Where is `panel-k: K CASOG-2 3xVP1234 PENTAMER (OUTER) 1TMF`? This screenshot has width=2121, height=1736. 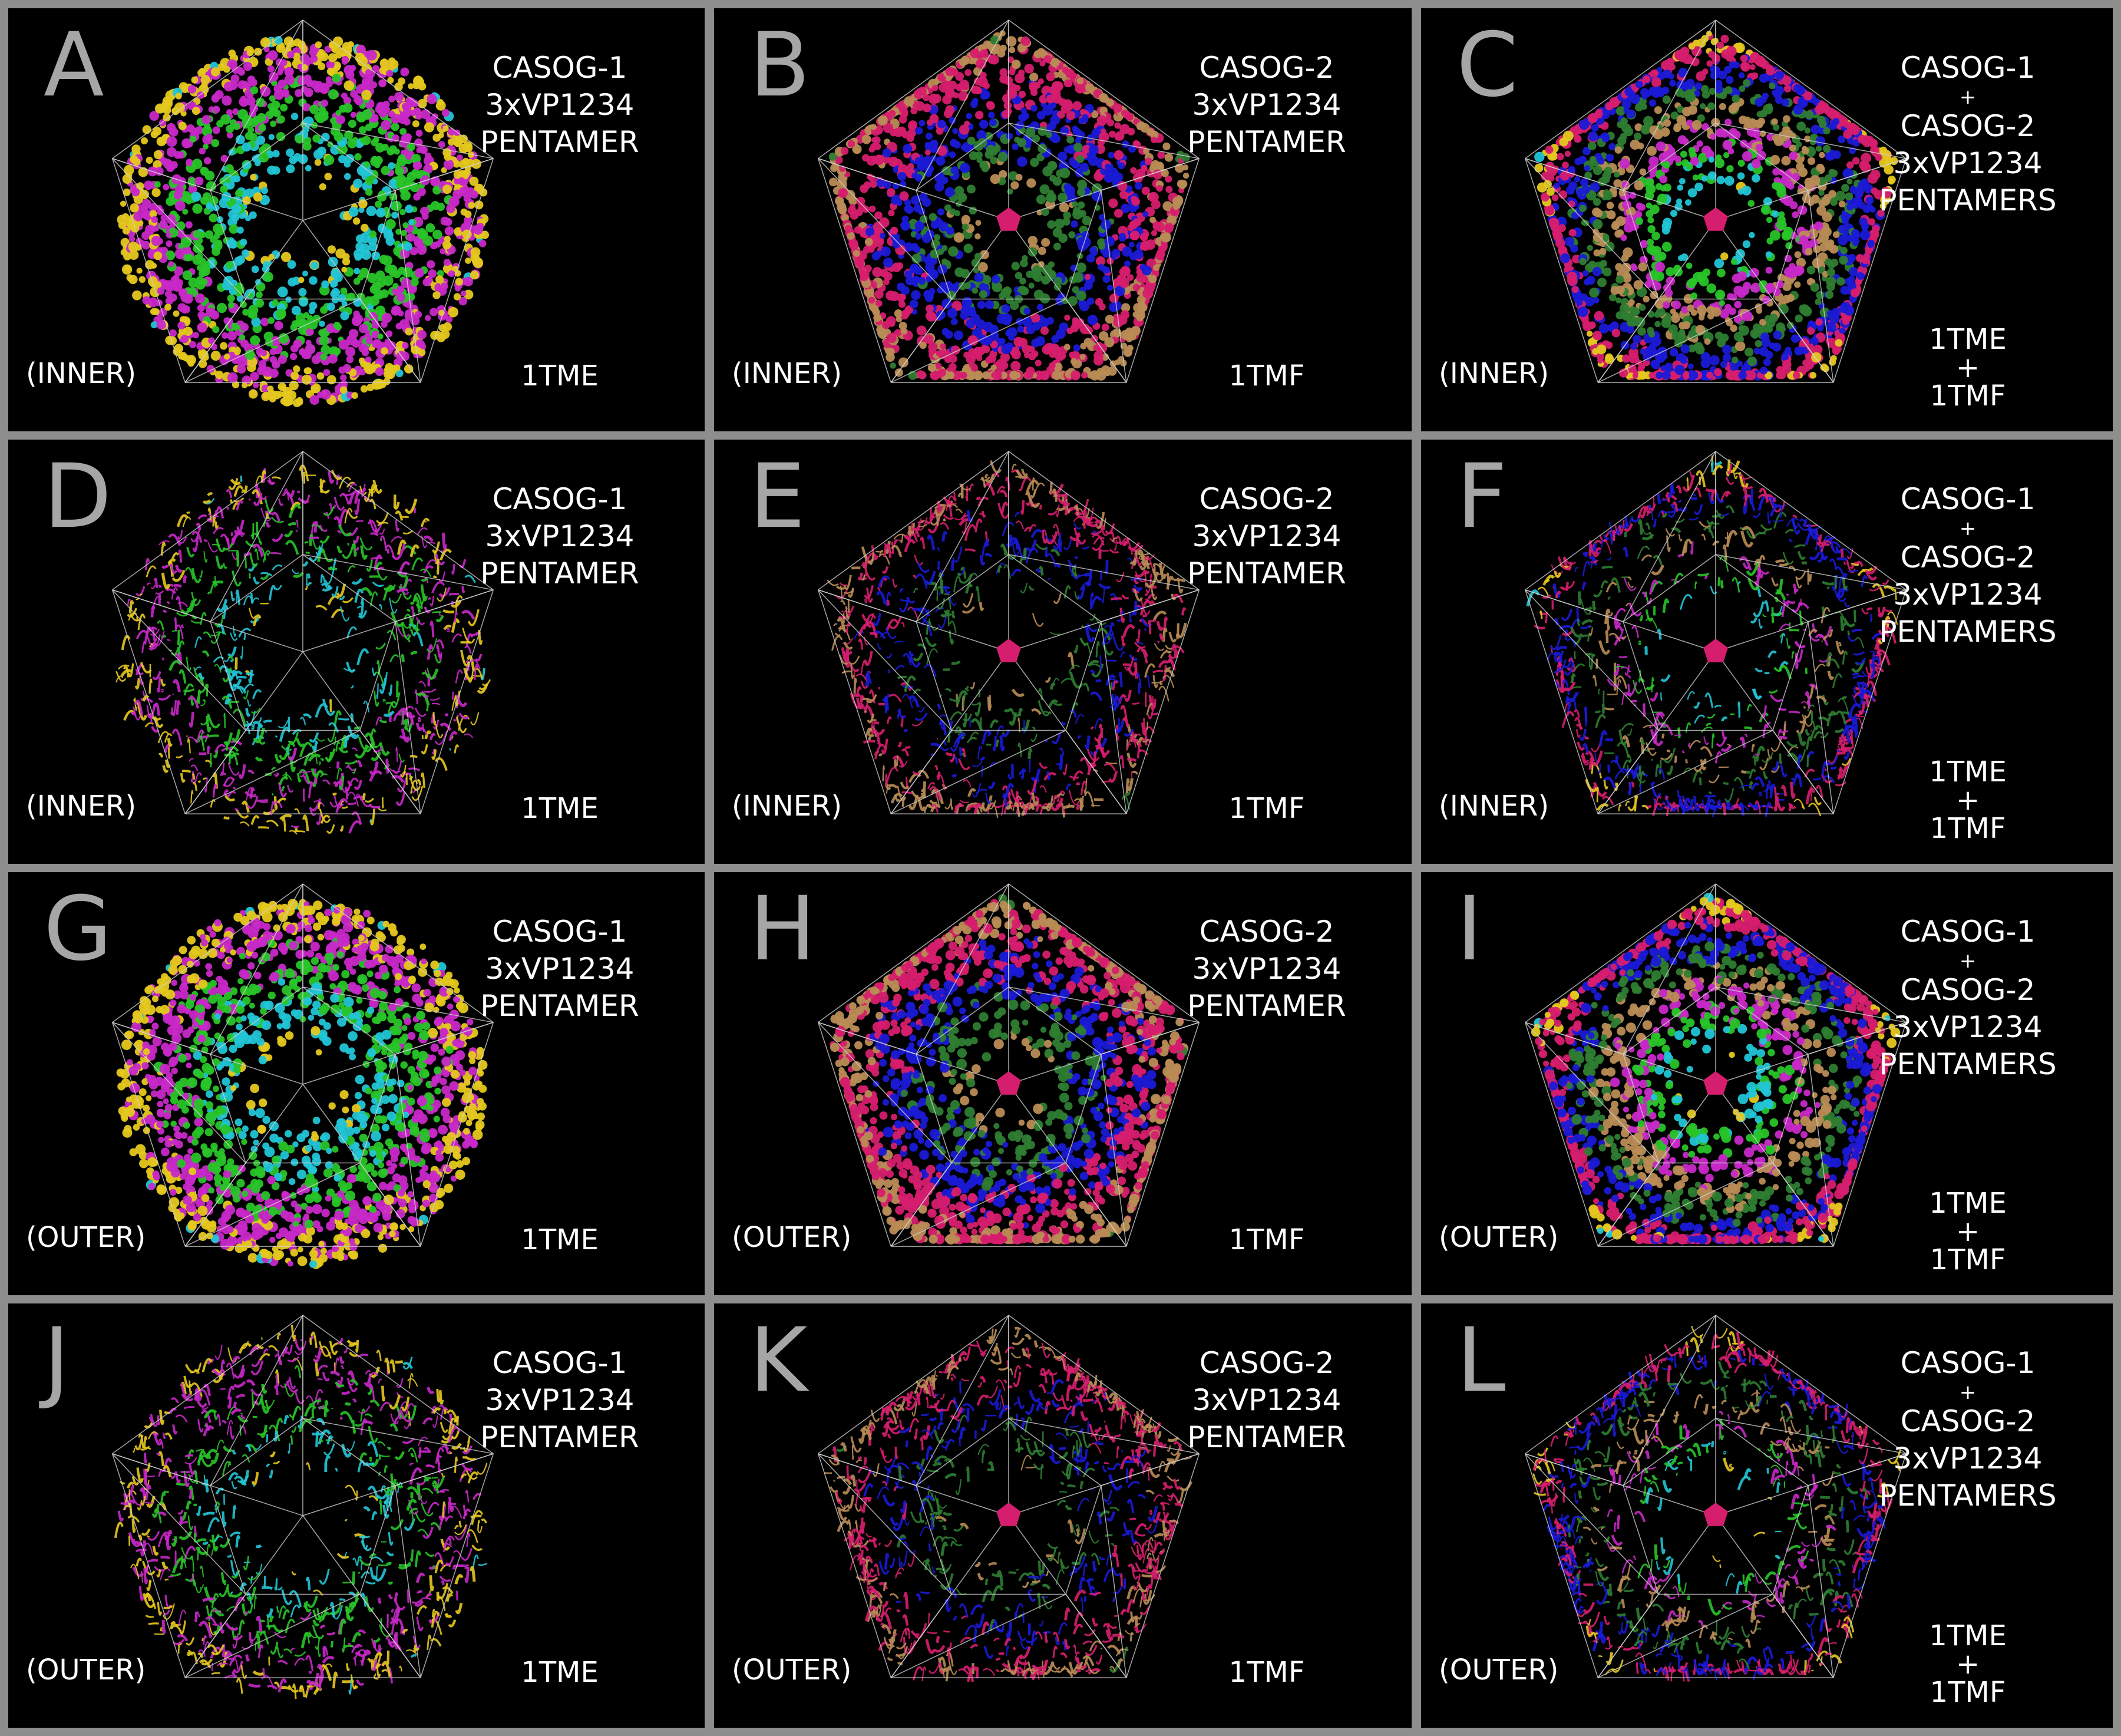 panel-k: K CASOG-2 3xVP1234 PENTAMER (OUTER) 1TMF is located at coordinates (1063, 1515).